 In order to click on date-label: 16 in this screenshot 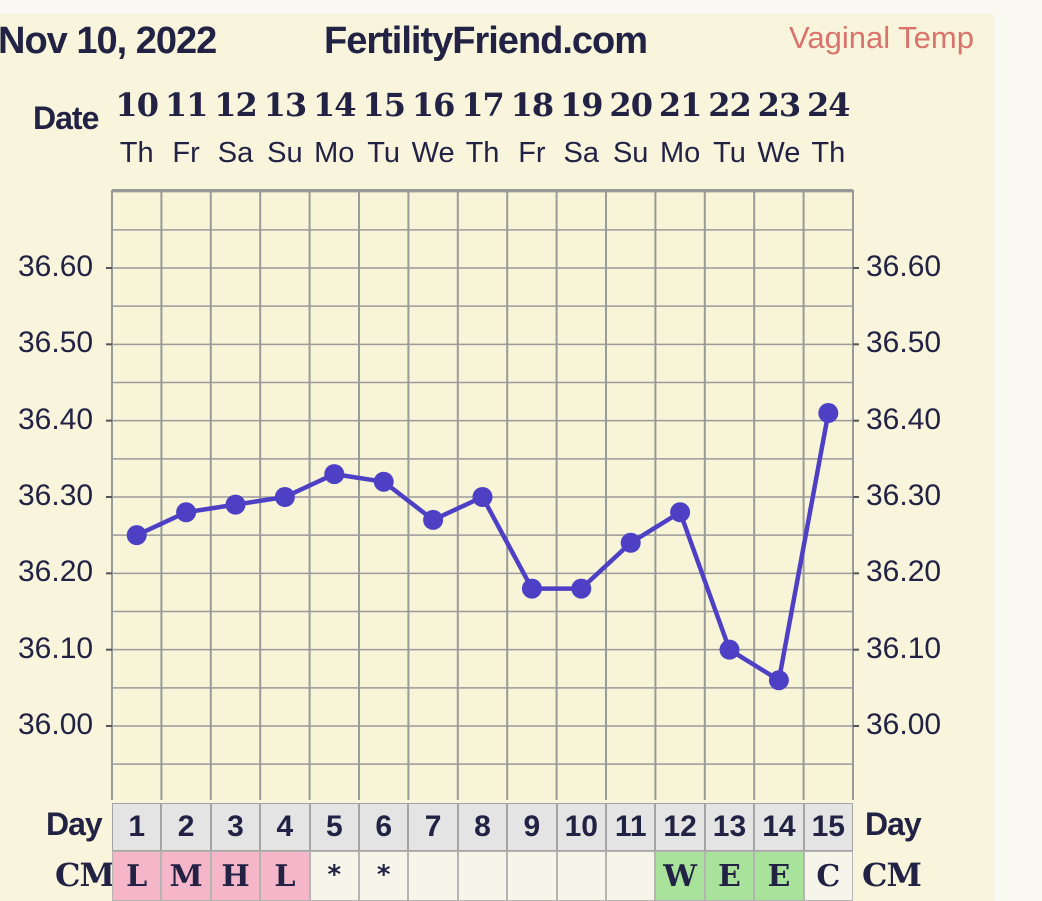, I will do `click(433, 105)`.